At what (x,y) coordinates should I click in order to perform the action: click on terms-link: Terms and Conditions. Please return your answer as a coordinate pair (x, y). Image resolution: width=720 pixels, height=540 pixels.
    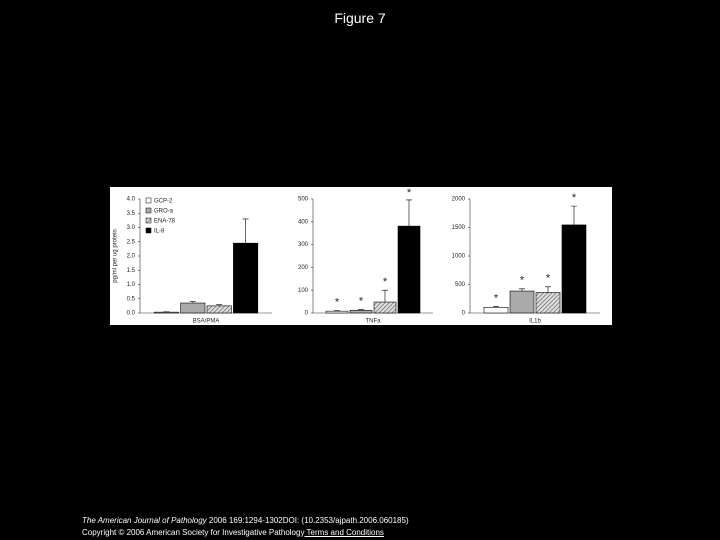
    Looking at the image, I should click on (344, 532).